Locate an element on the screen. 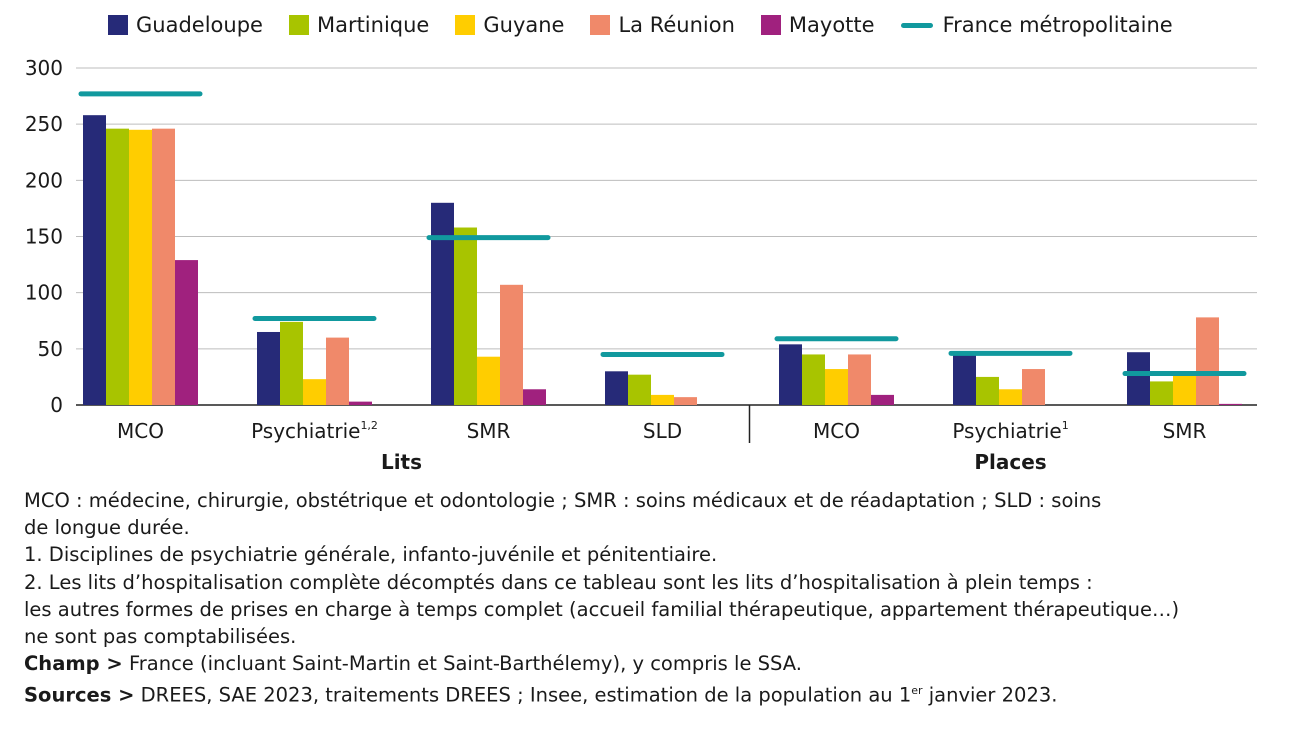  sources-text-b: janvier 2023. is located at coordinates (990, 695).